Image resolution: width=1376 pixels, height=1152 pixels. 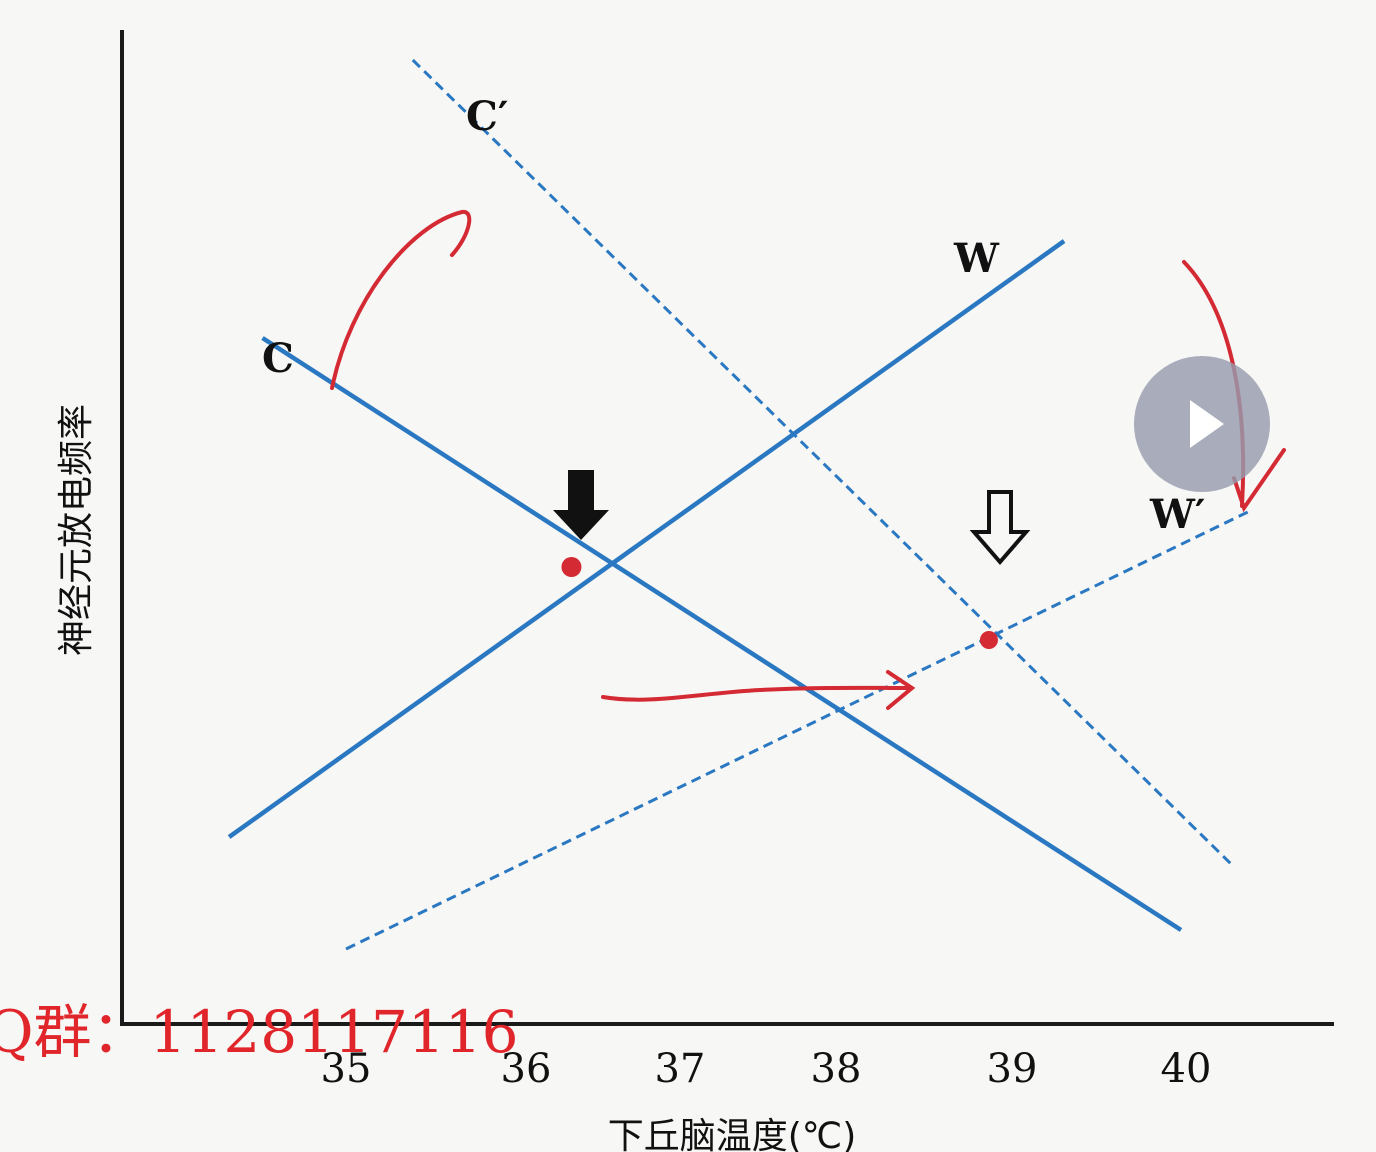 What do you see at coordinates (976, 258) in the screenshot?
I see `series-label-w: W` at bounding box center [976, 258].